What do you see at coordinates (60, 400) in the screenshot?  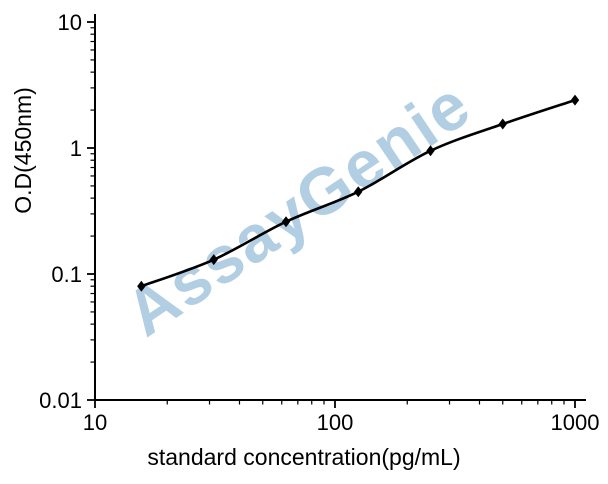 I see `y-tick-label: 0.01` at bounding box center [60, 400].